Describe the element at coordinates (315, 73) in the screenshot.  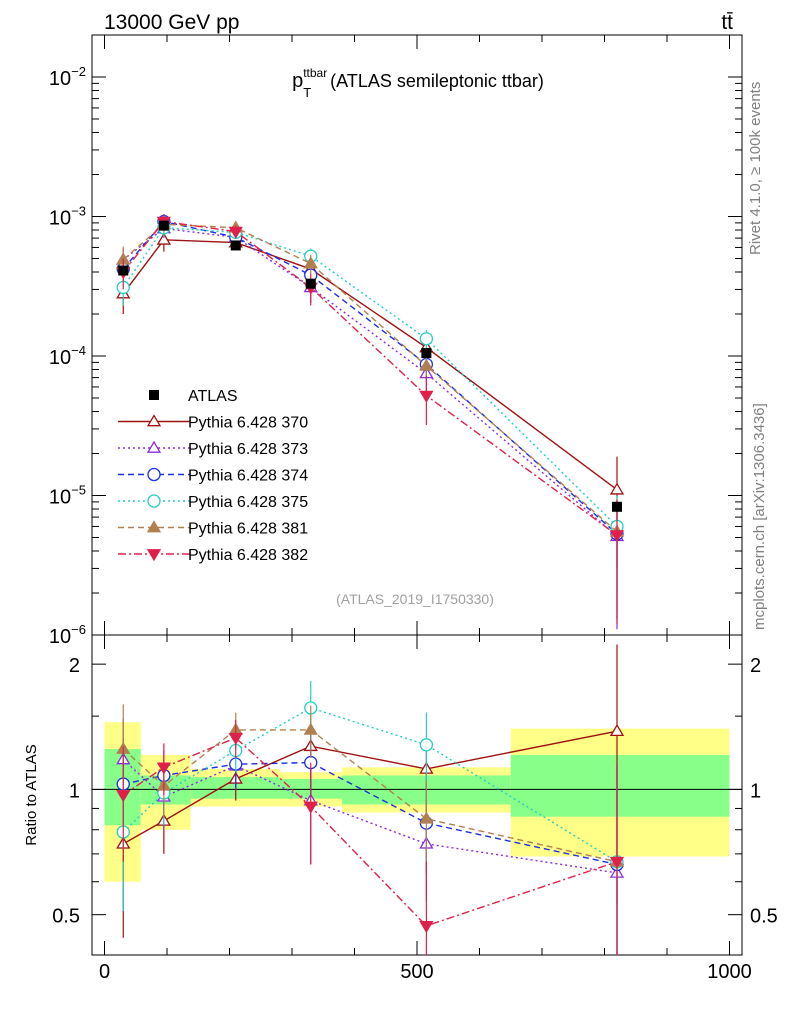
I see `plot-title-sup: ttbar` at that location.